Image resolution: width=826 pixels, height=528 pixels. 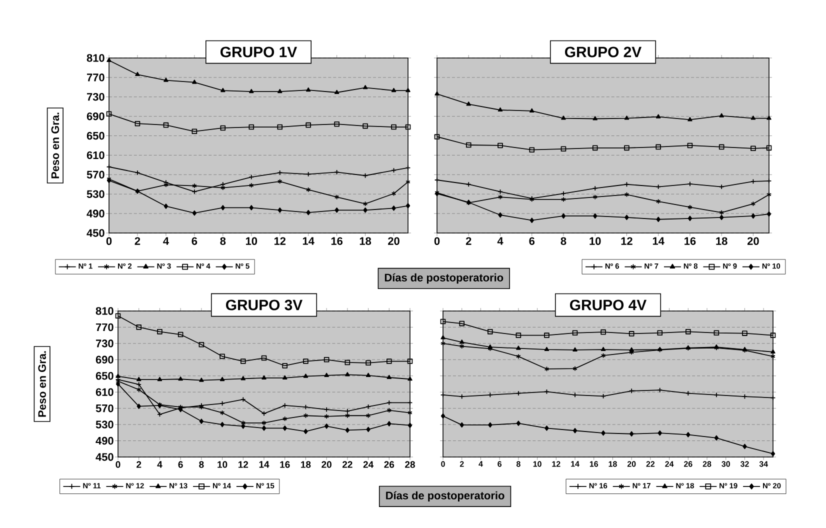 I want to click on x-tick-label: 26, so click(x=389, y=464).